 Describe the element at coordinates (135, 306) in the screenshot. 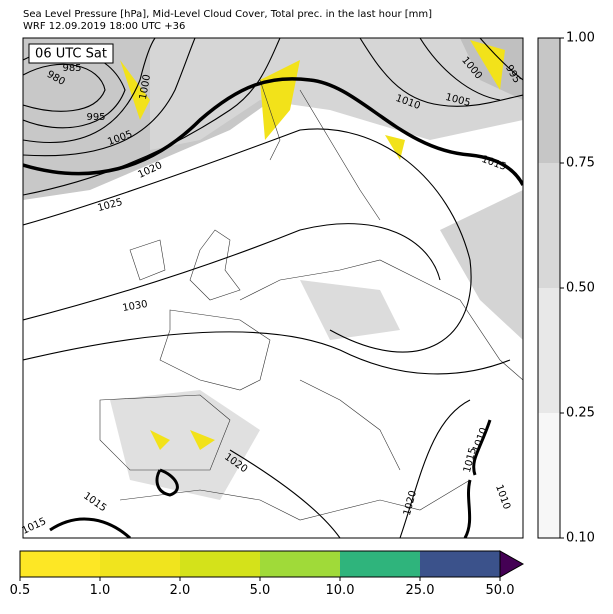

I see `isobar-label: 1030` at that location.